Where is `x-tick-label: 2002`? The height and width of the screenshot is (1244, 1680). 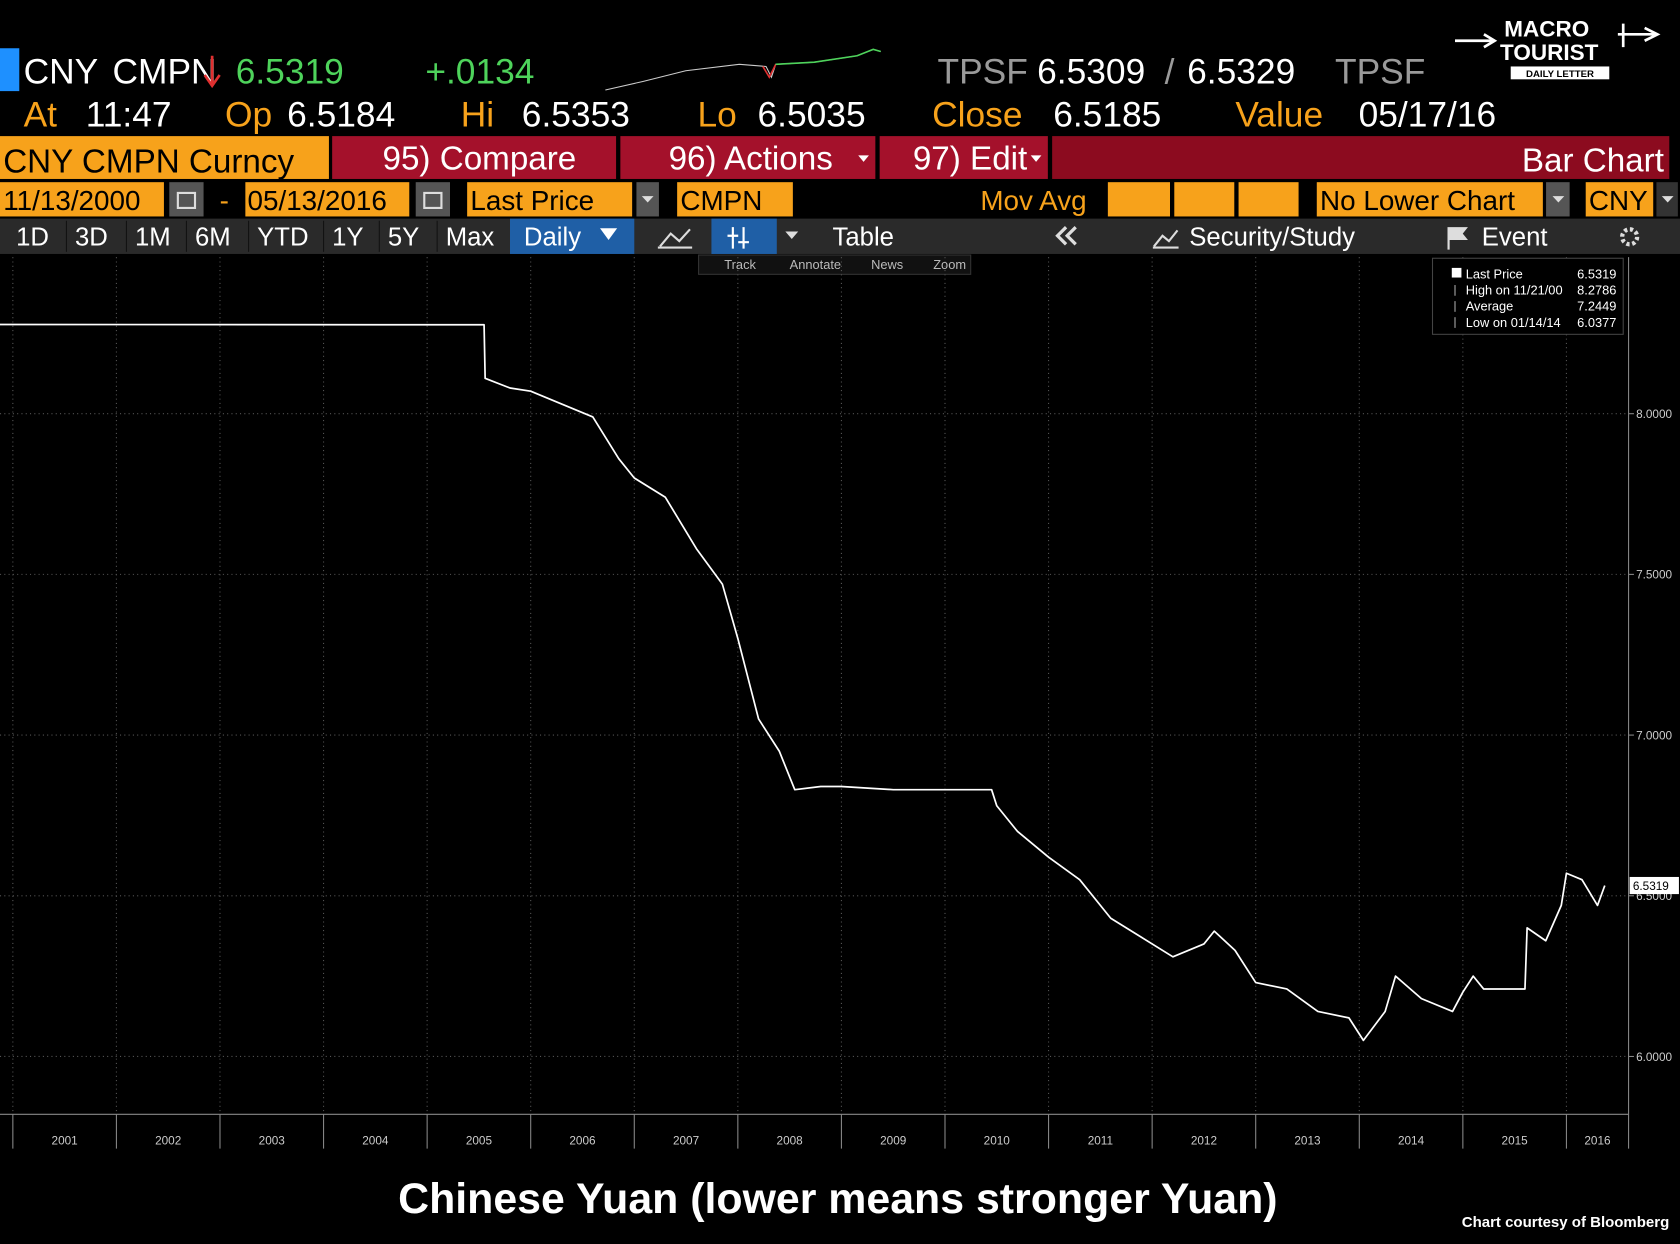 x-tick-label: 2002 is located at coordinates (168, 1140).